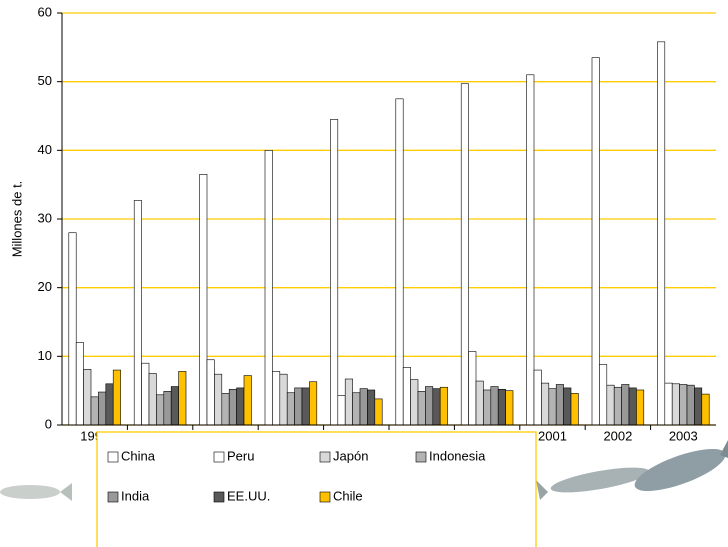 The image size is (728, 547). I want to click on y-tick-label: 40, so click(45, 149).